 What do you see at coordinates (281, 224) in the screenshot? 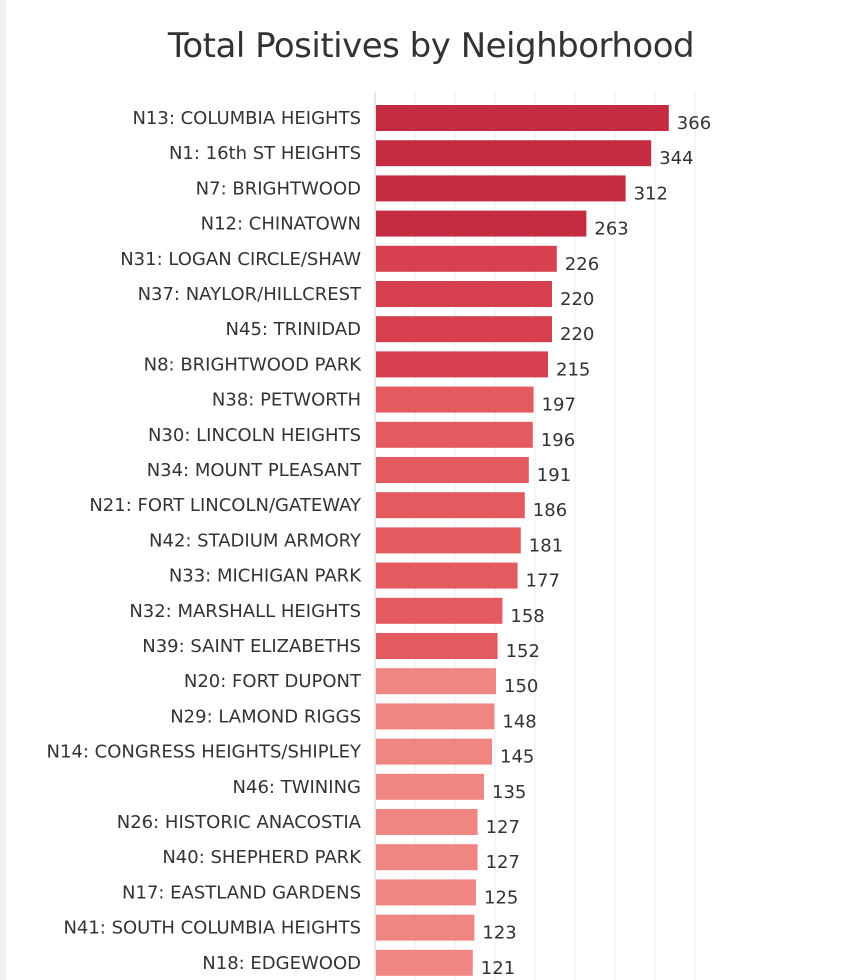
I see `category-label: N12: CHINATOWN` at bounding box center [281, 224].